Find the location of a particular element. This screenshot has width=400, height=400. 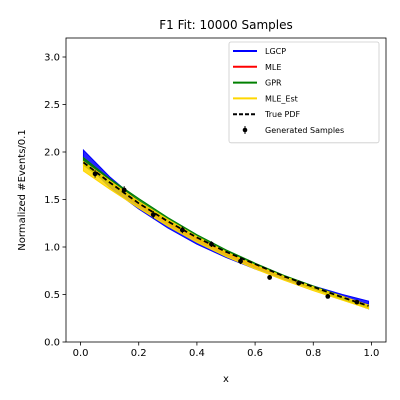

legend-label: MLE_Est is located at coordinates (281, 98).